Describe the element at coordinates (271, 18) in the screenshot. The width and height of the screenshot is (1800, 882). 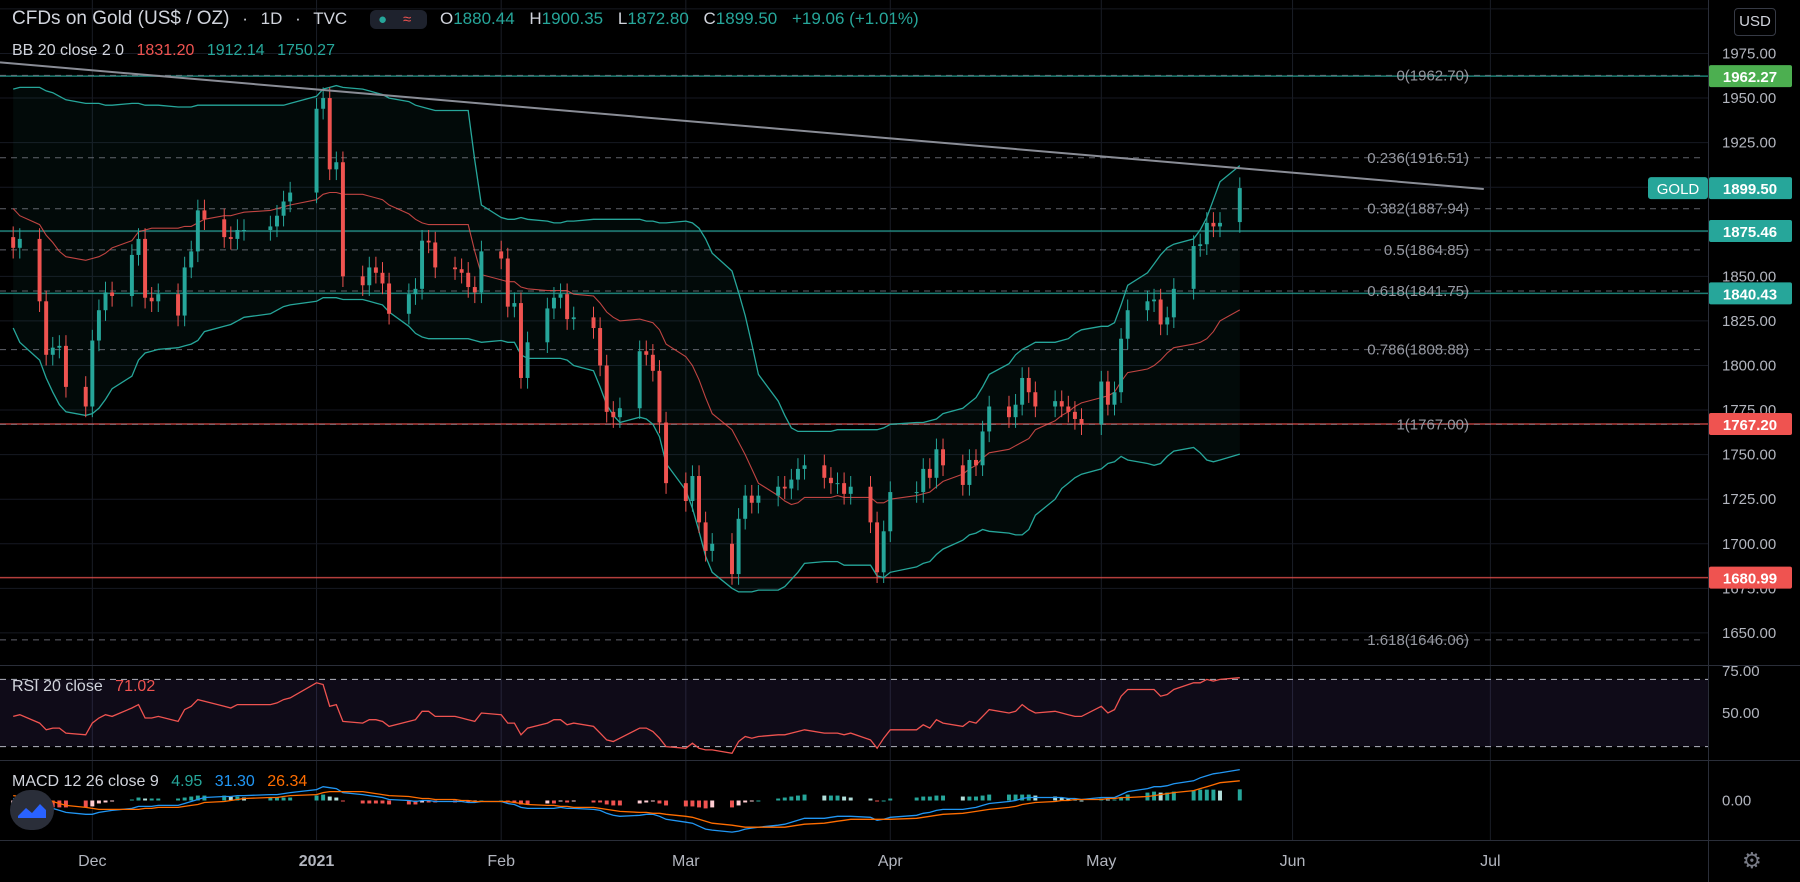
I see `interval-label: 1D` at that location.